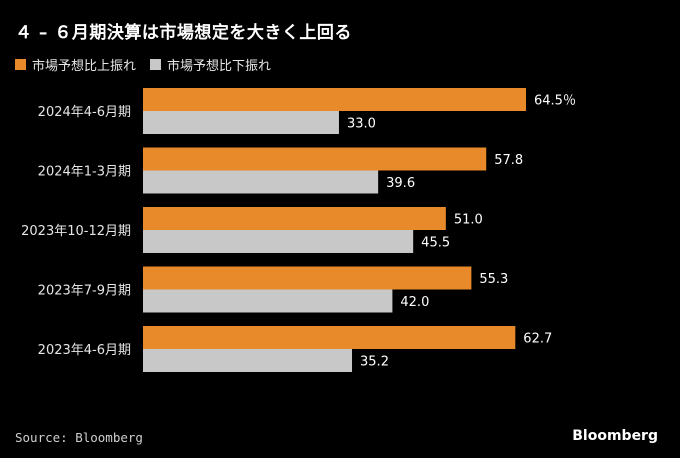 This screenshot has height=458, width=680. I want to click on category-label: 2023年7-9月期, so click(84, 291).